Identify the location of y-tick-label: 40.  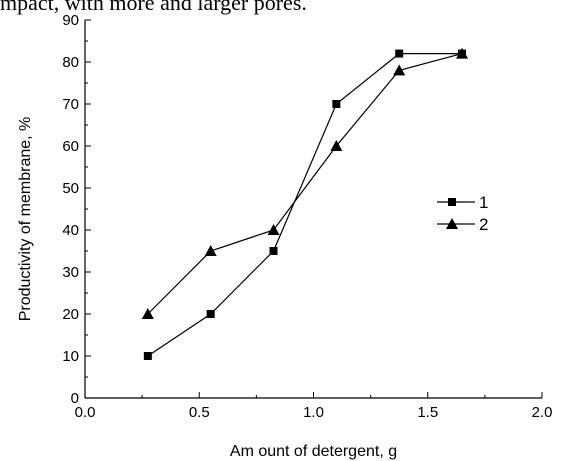
(70, 230).